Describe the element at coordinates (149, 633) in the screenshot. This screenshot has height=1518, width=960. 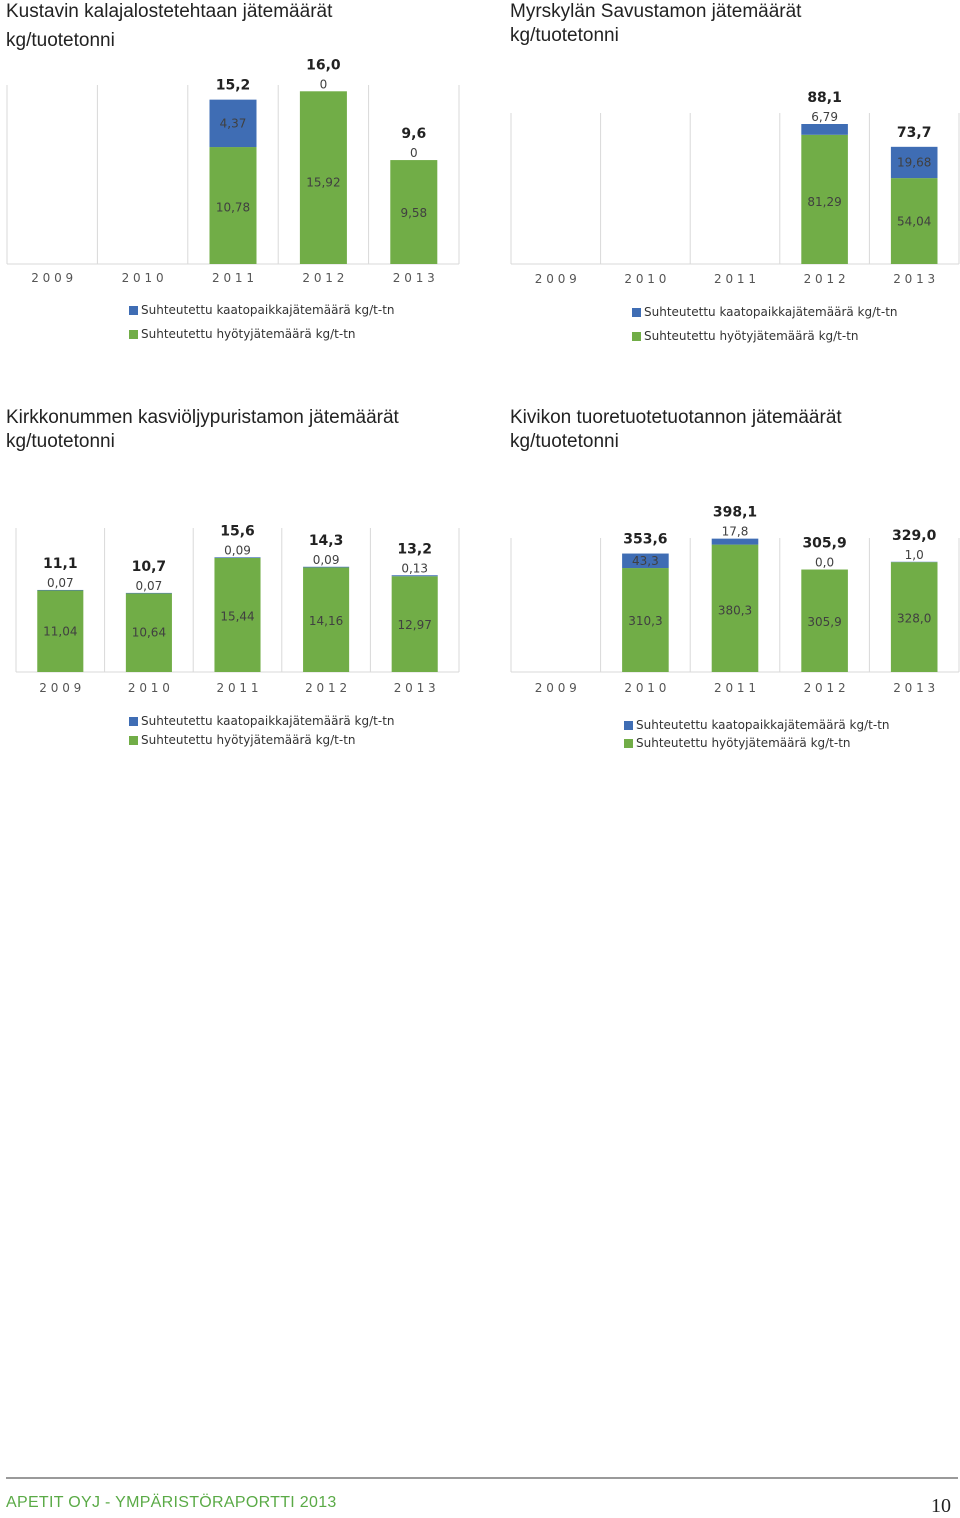
I see `data-label-recycle: 10,64` at that location.